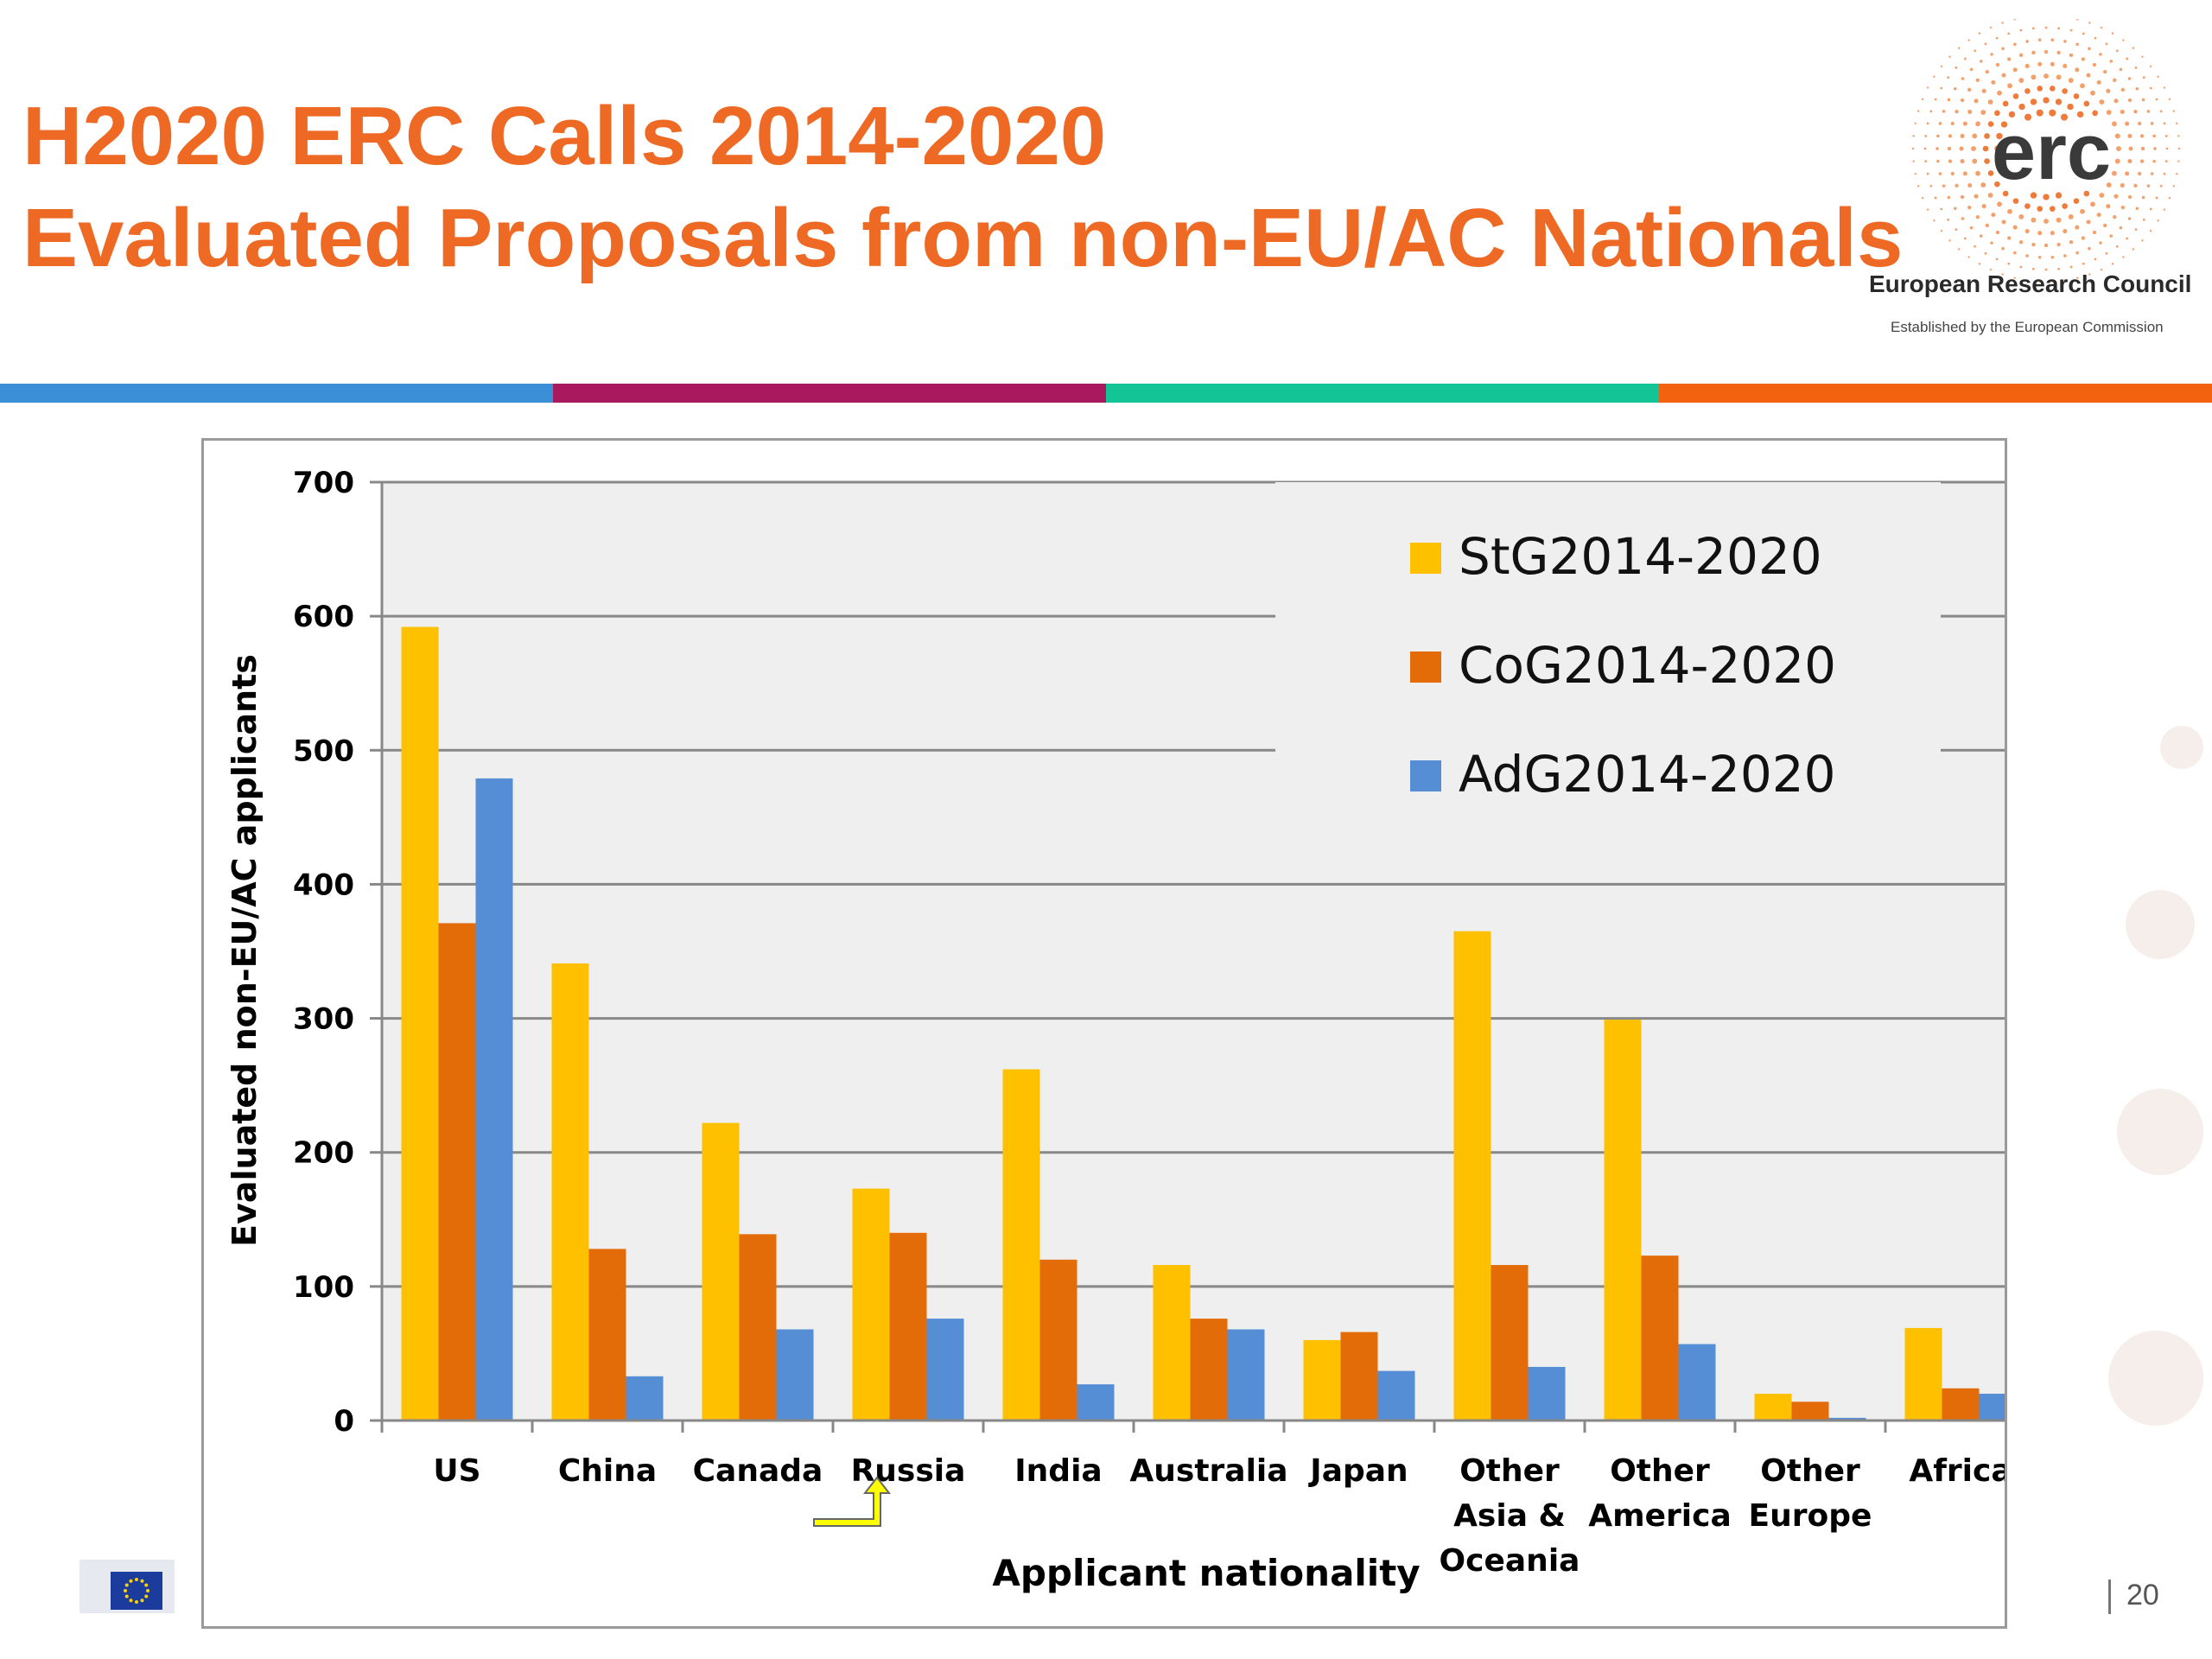 This screenshot has width=2212, height=1659. Describe the element at coordinates (1425, 667) in the screenshot. I see `legend-swatch` at that location.